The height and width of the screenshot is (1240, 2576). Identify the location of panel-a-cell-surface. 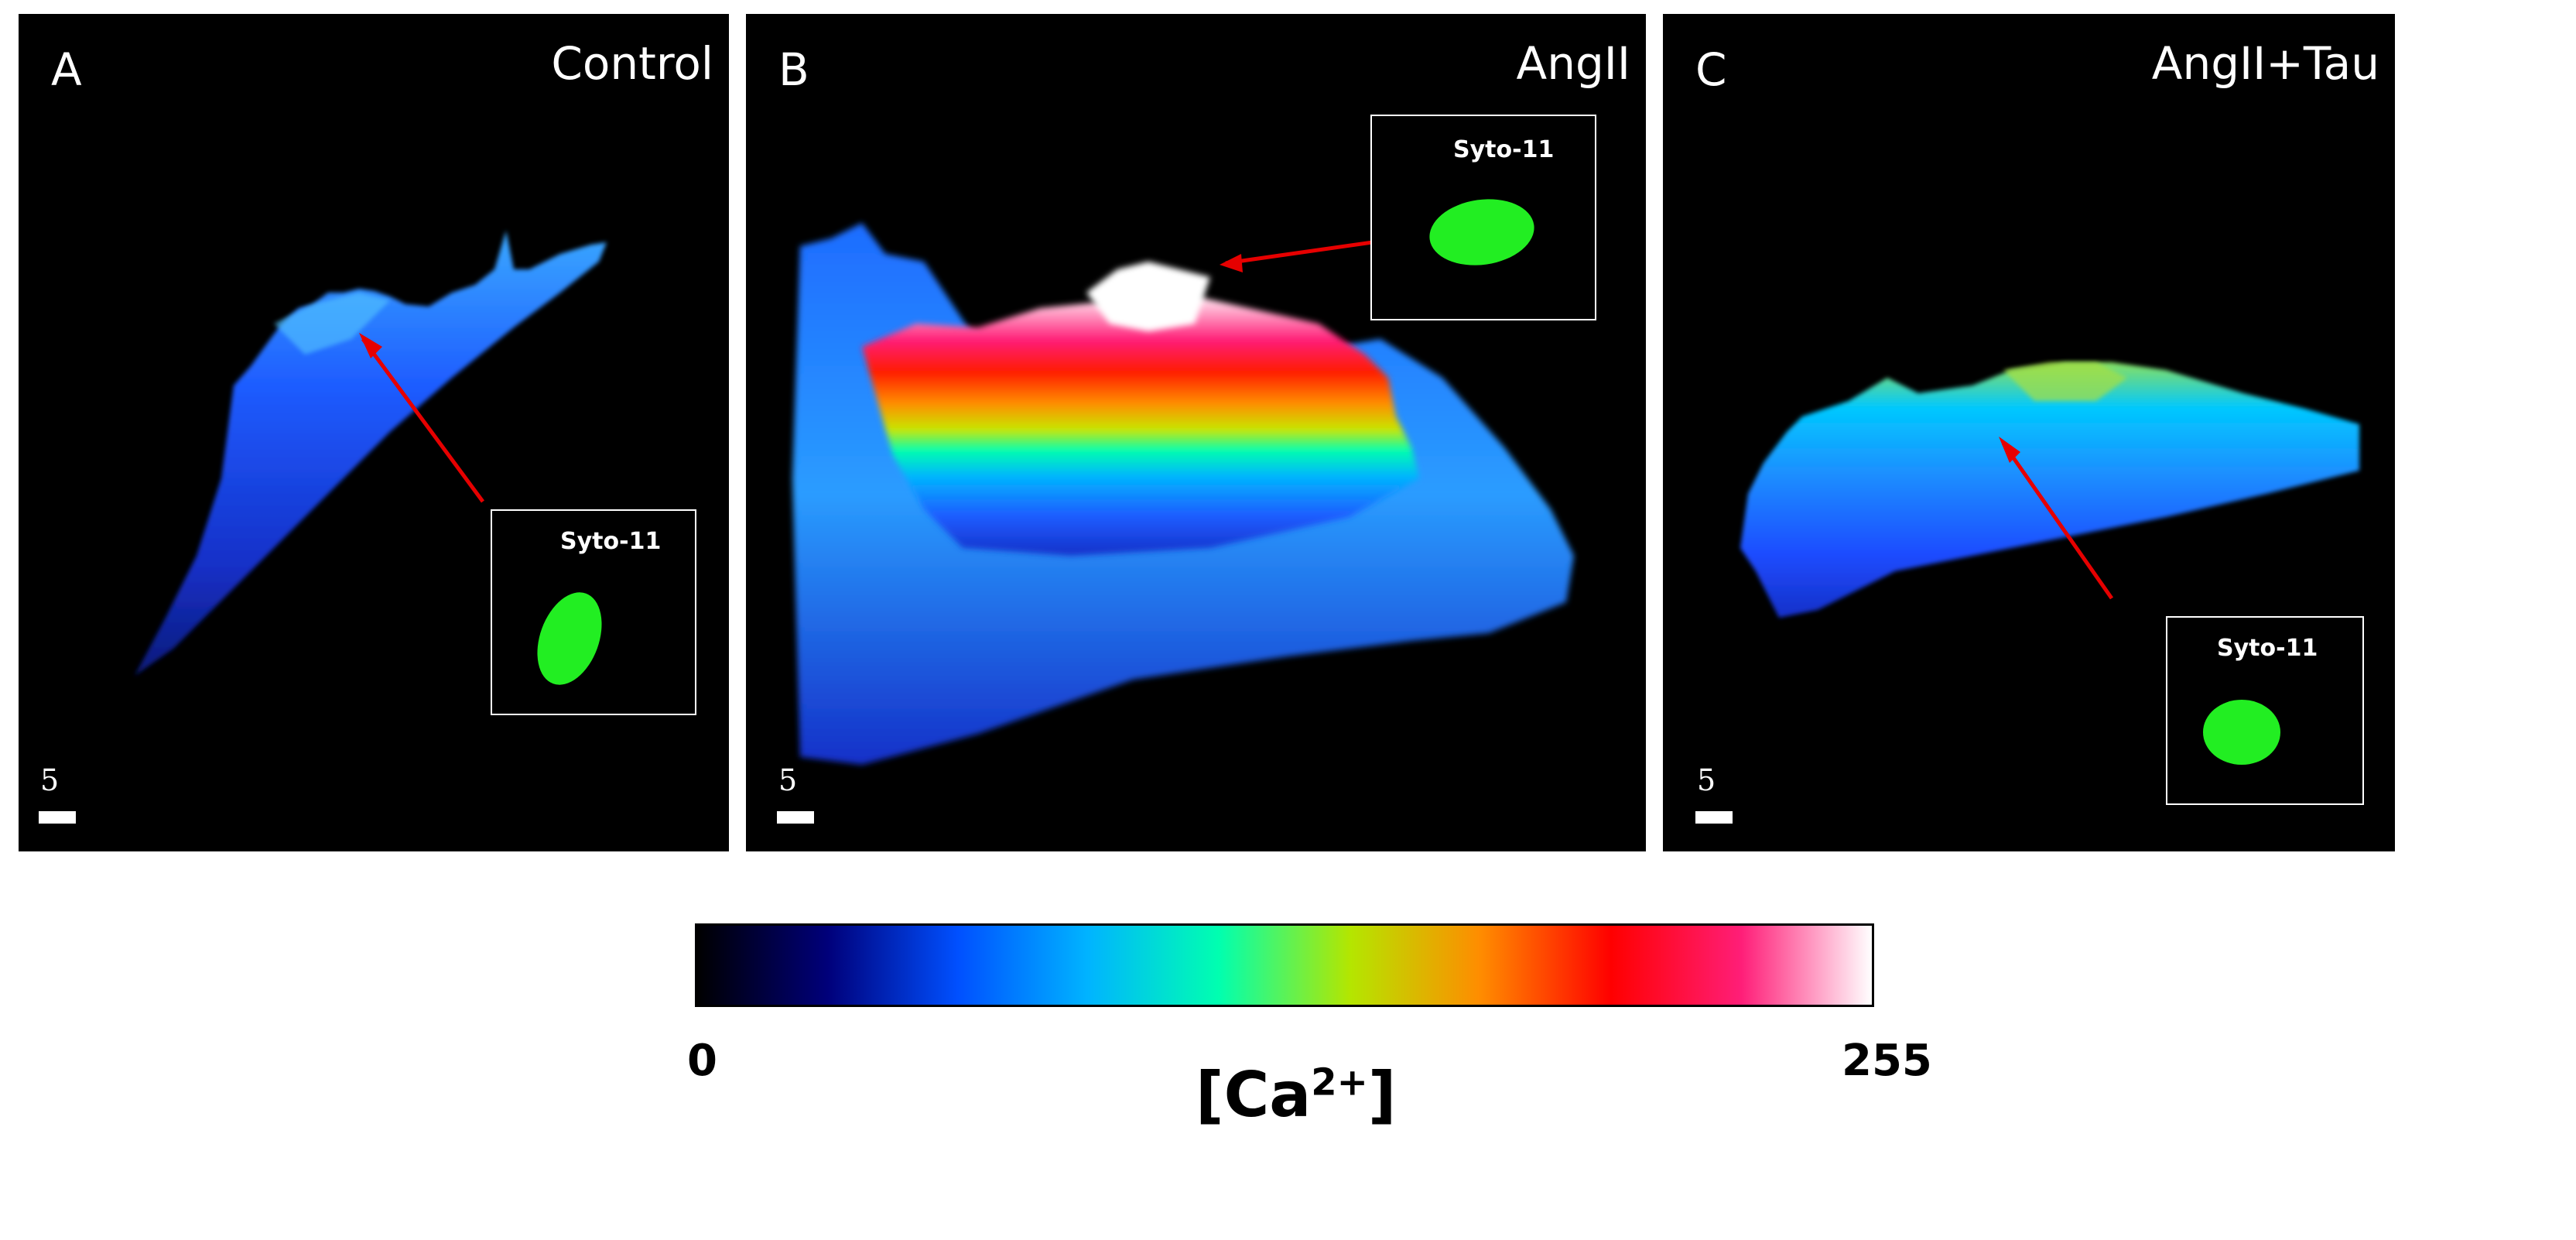
(371, 453).